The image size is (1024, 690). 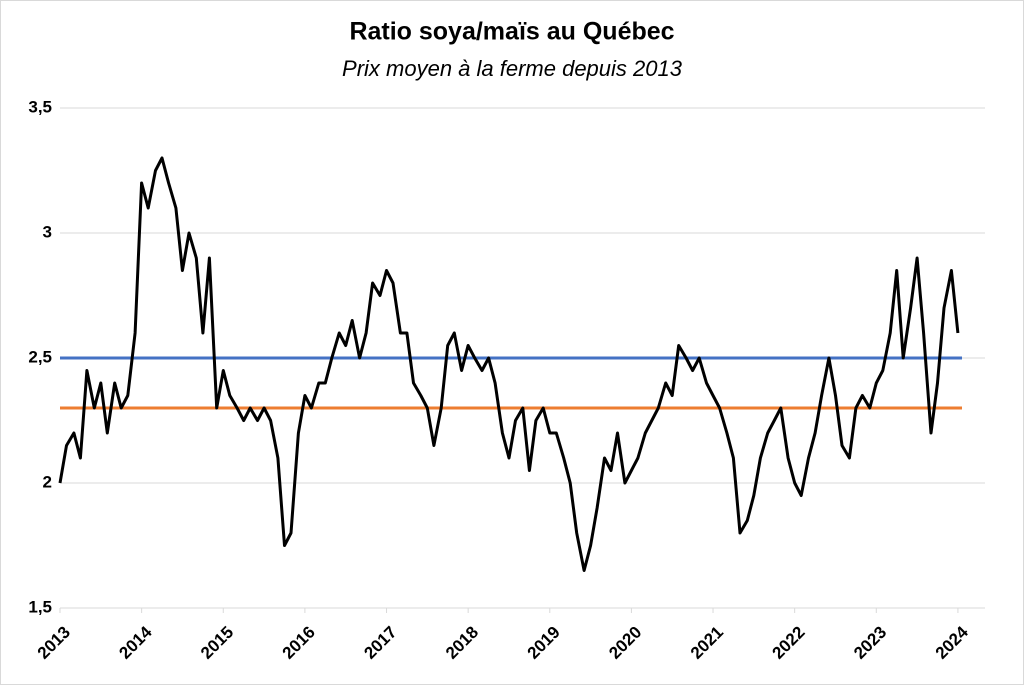 What do you see at coordinates (47, 231) in the screenshot?
I see `y-tick-label: 3` at bounding box center [47, 231].